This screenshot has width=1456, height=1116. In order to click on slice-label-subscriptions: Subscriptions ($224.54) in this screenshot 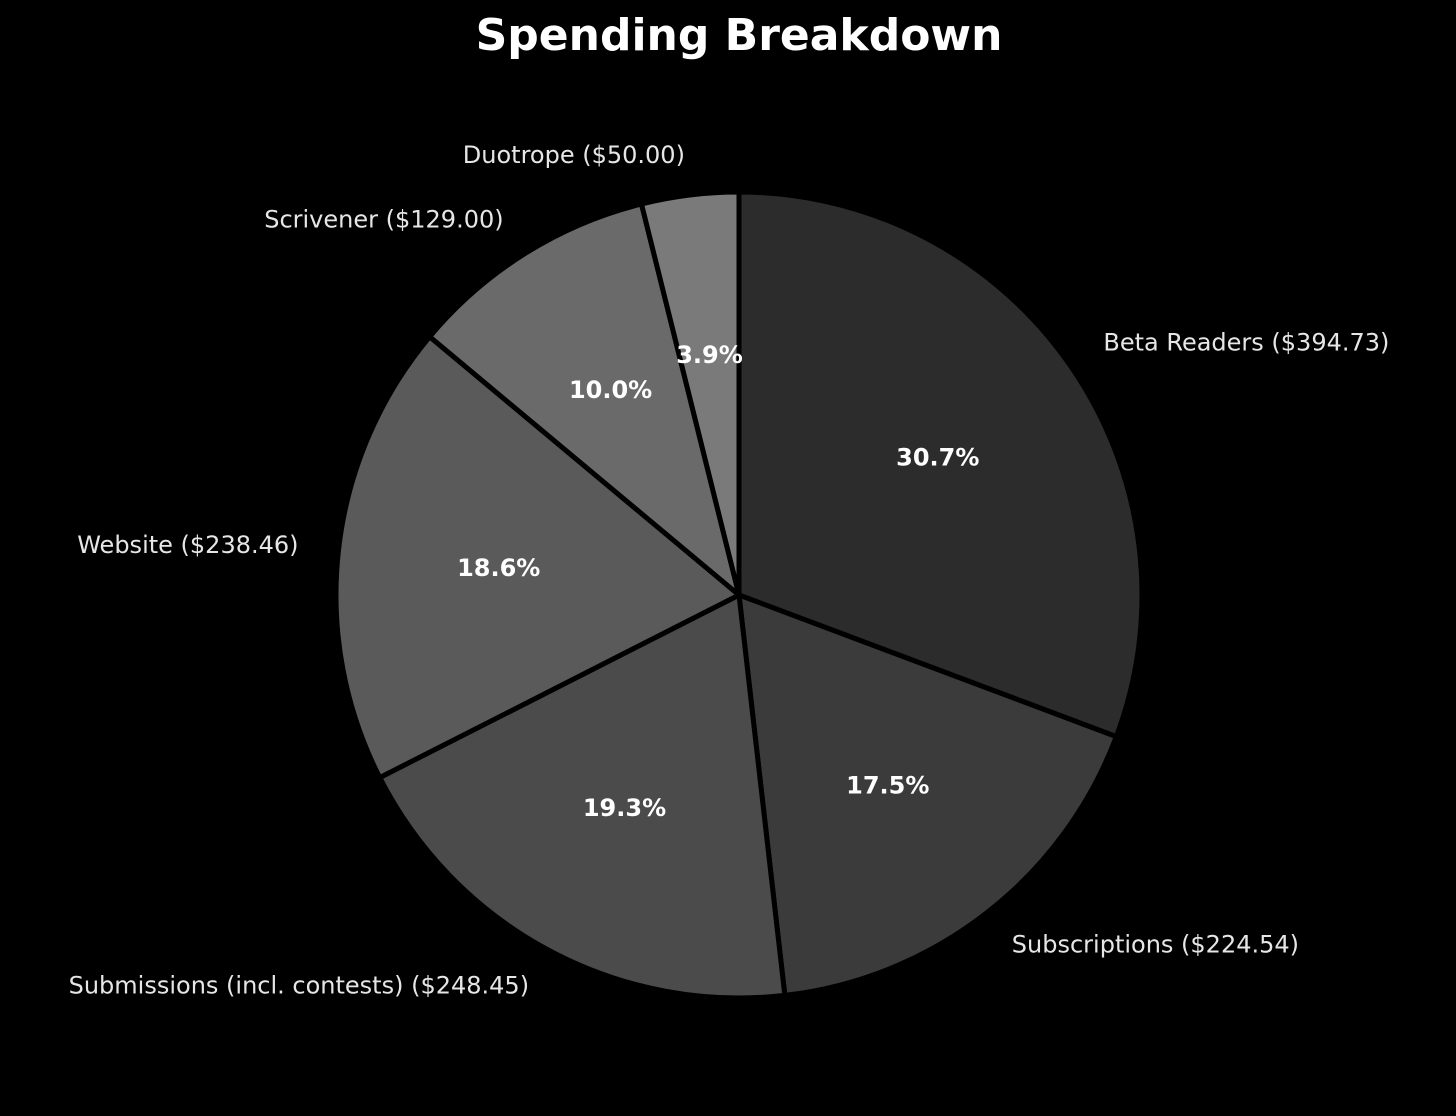, I will do `click(1155, 944)`.